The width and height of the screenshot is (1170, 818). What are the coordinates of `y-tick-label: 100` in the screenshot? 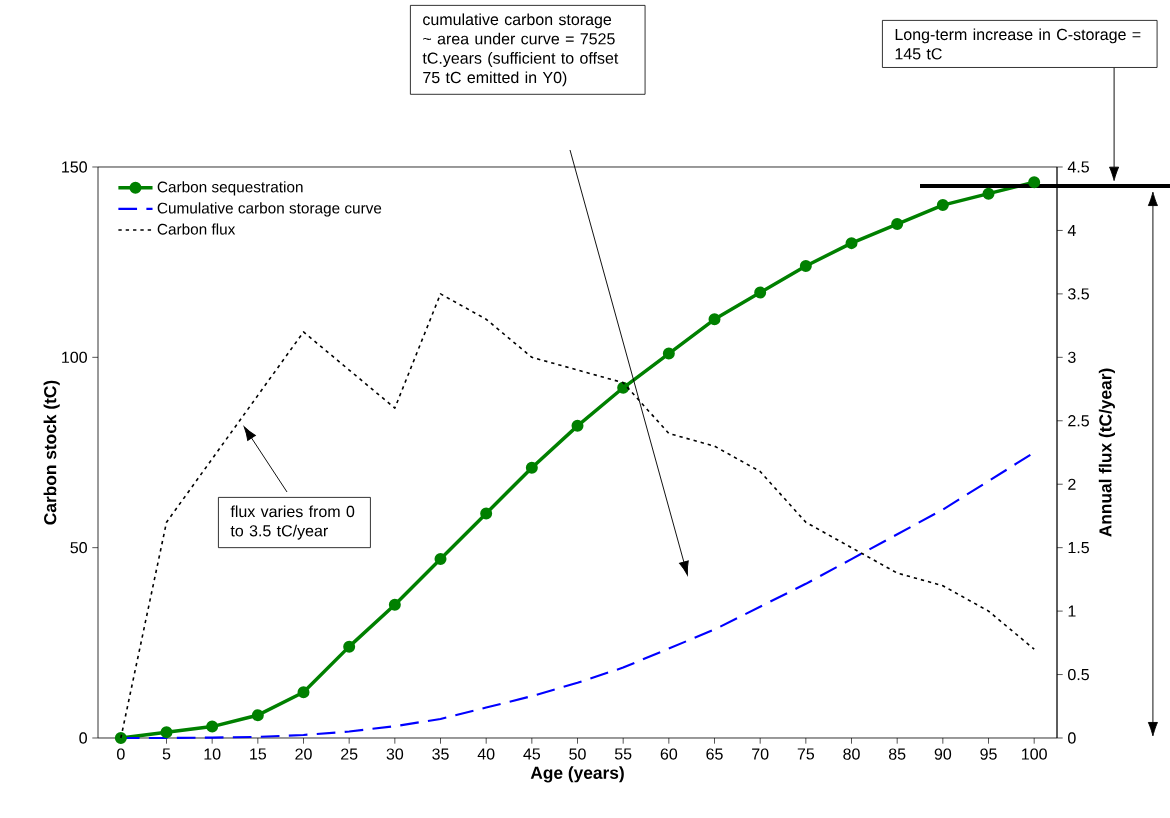 It's located at (74, 357).